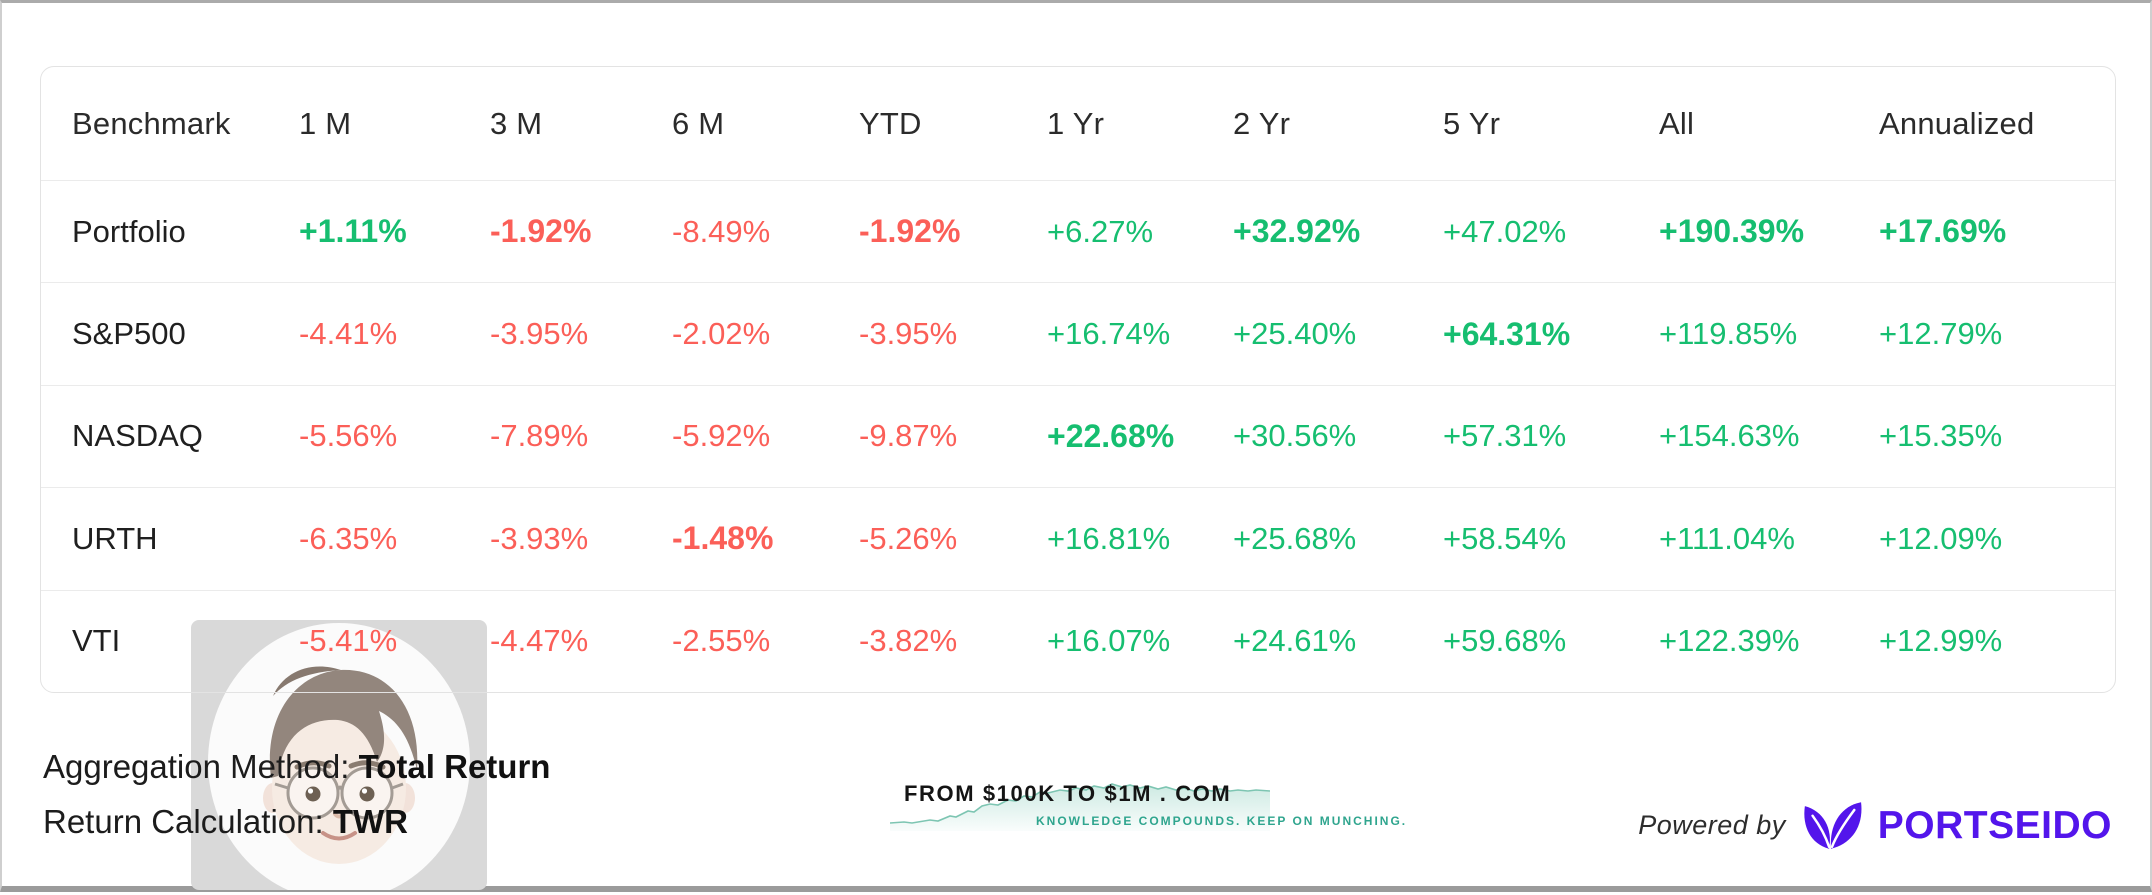  Describe the element at coordinates (353, 231) in the screenshot. I see `return-cell: +1.11%` at that location.